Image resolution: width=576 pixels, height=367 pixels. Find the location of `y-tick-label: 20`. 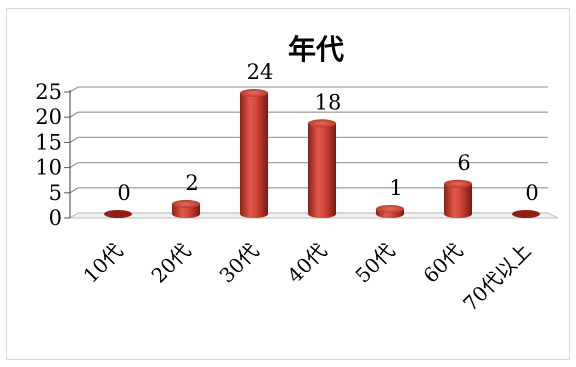

y-tick-label: 20 is located at coordinates (48, 117).